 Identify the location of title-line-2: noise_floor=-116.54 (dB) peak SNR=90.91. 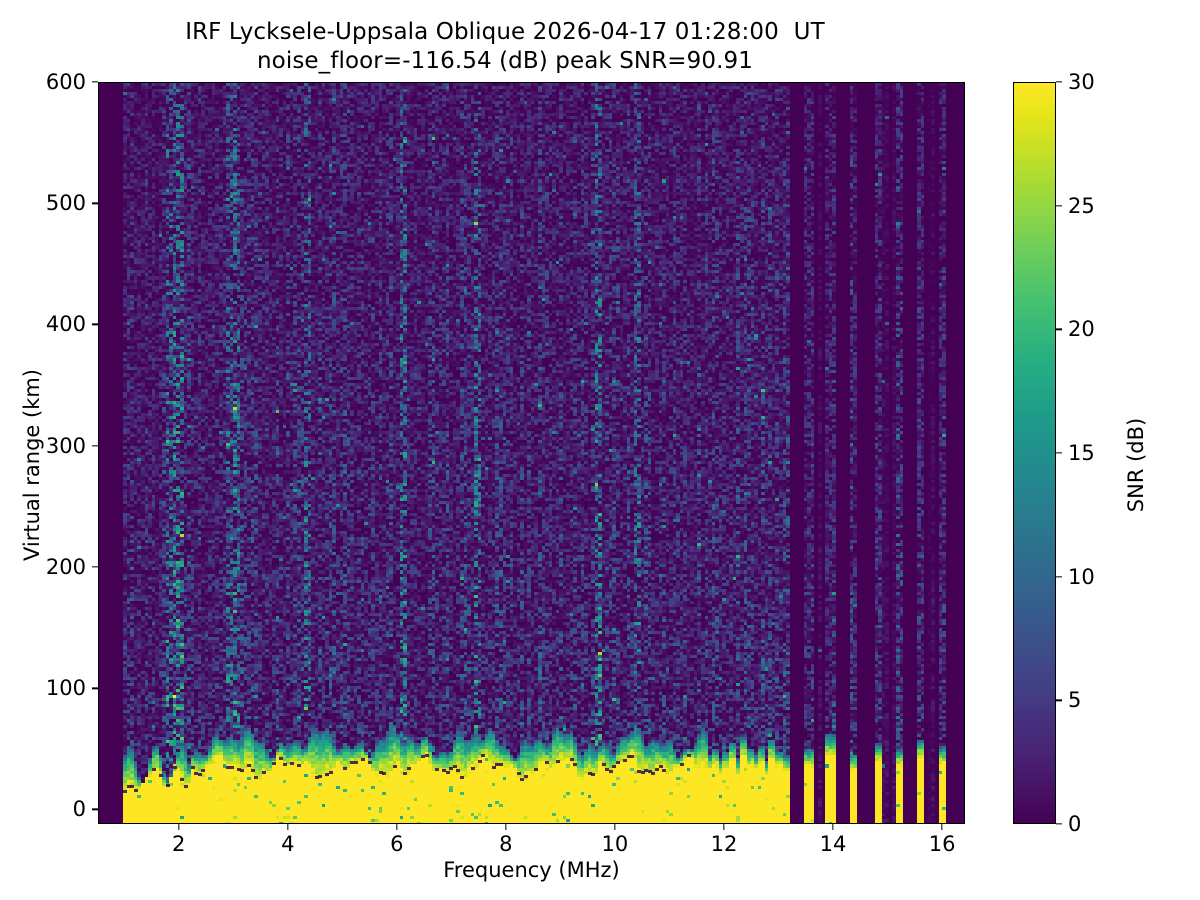
(505, 61).